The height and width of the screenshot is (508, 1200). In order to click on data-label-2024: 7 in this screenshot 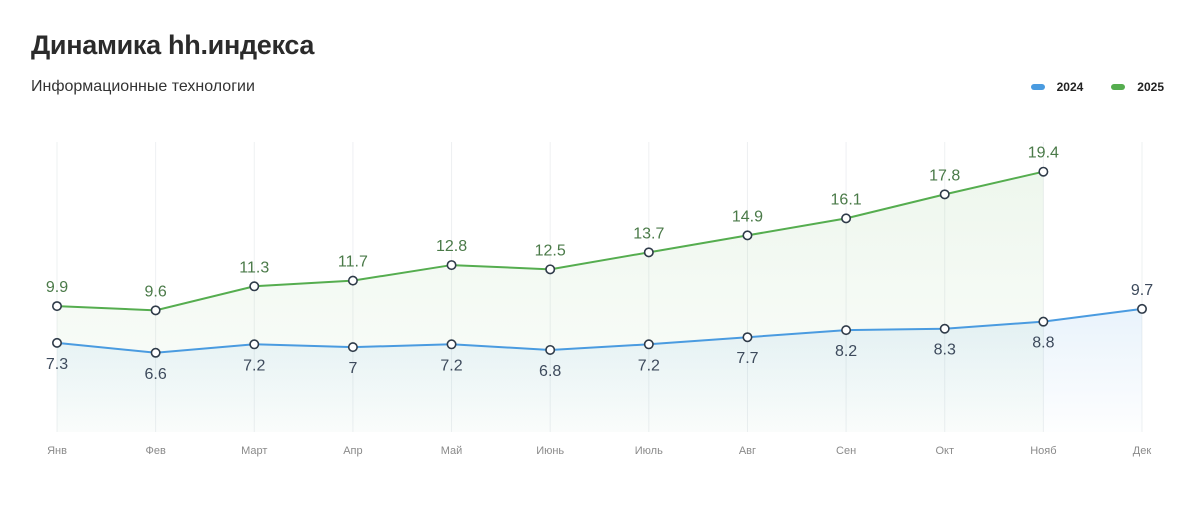, I will do `click(352, 368)`.